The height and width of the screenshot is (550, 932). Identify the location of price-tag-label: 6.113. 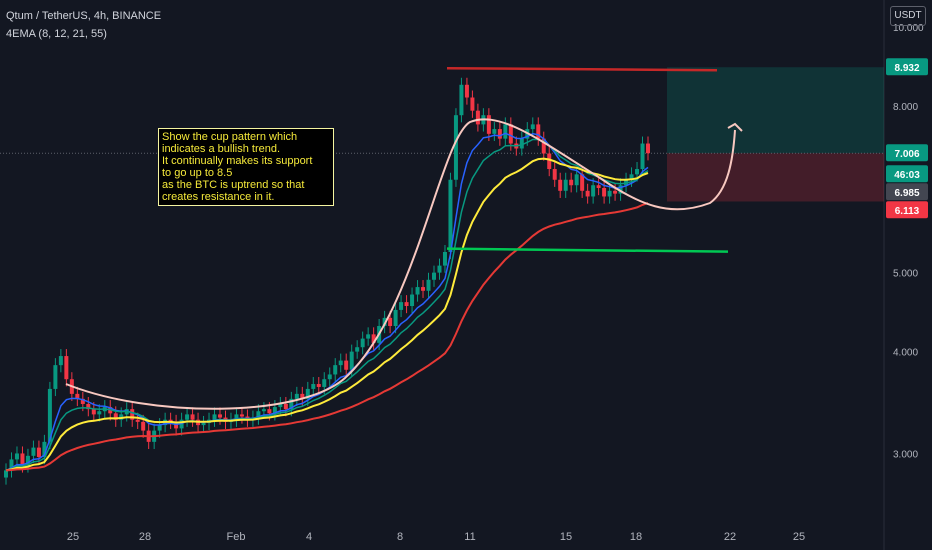
(907, 211).